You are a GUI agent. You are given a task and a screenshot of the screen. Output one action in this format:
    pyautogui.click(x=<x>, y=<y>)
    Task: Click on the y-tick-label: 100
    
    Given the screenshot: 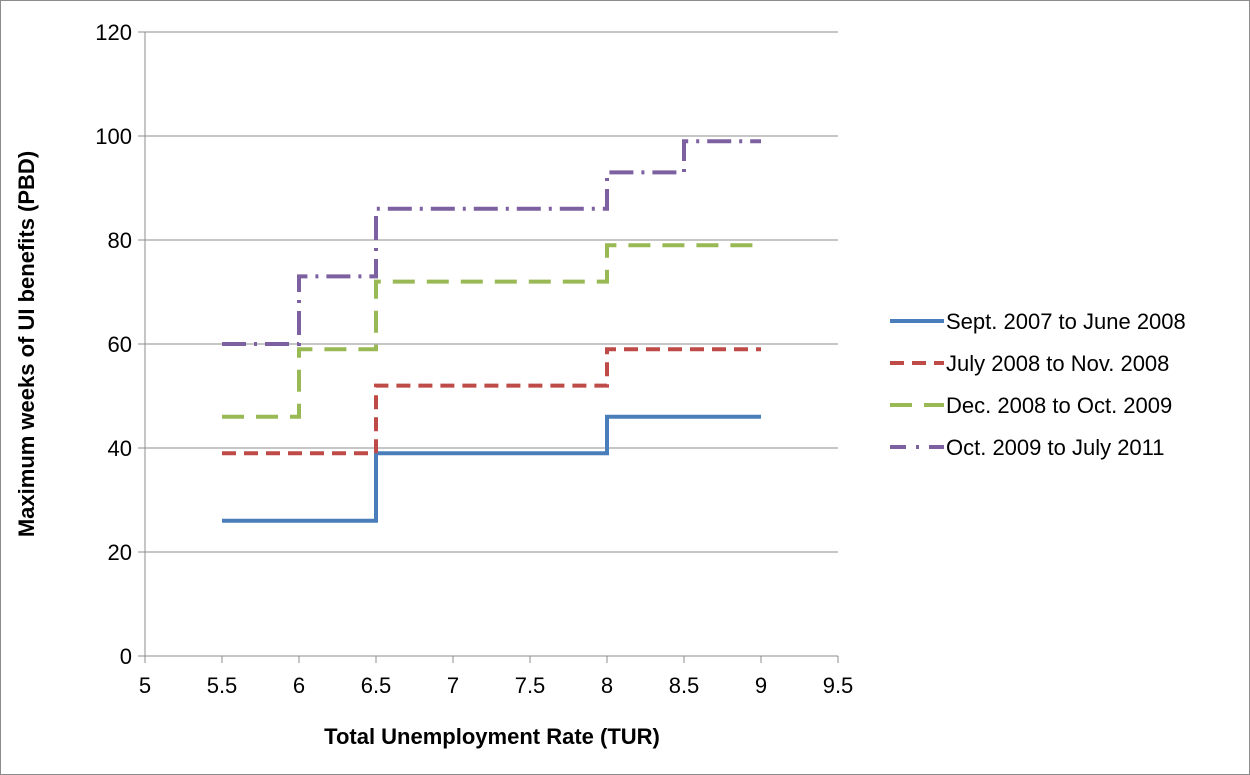 What is the action you would take?
    pyautogui.click(x=113, y=136)
    